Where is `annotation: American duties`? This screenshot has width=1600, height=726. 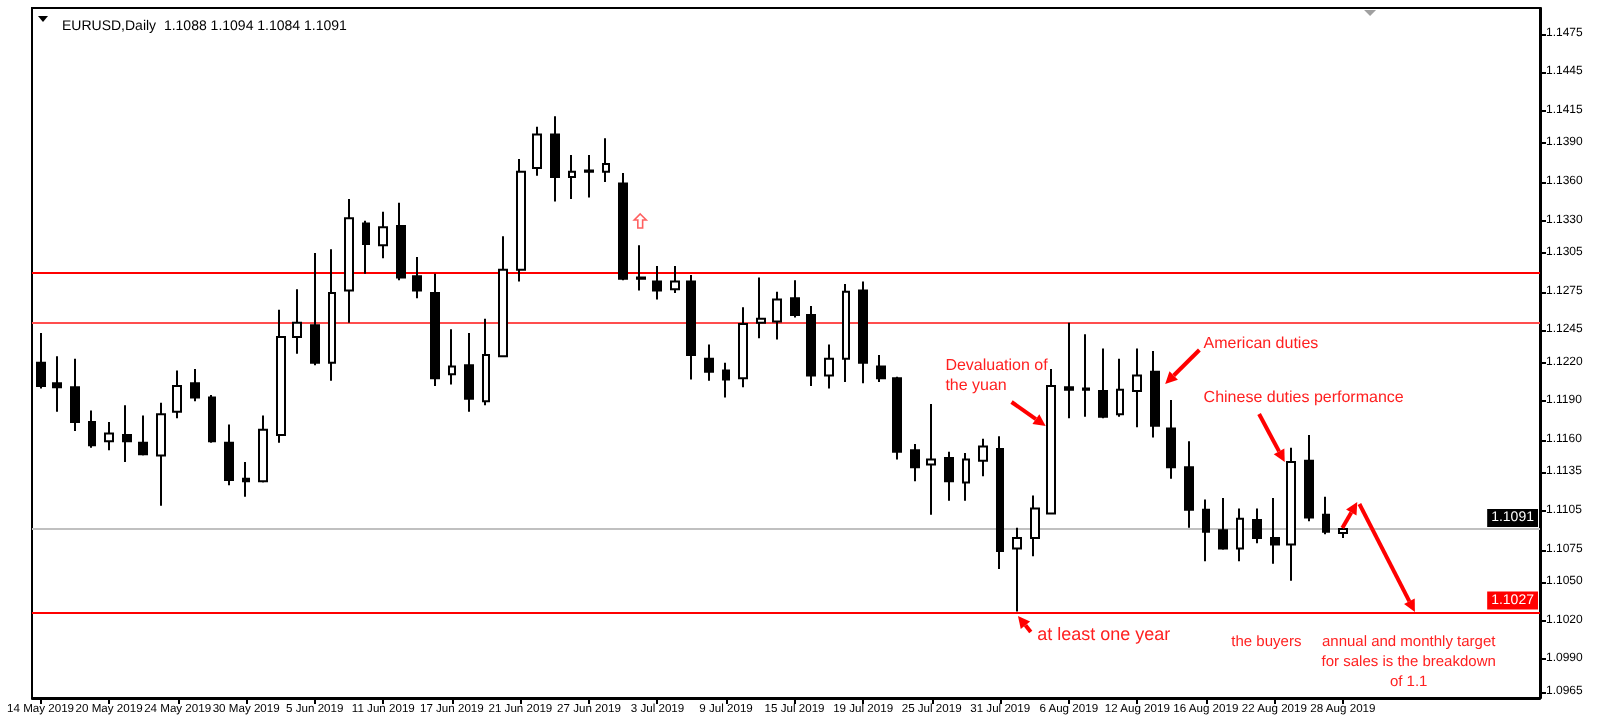 annotation: American duties is located at coordinates (1261, 344).